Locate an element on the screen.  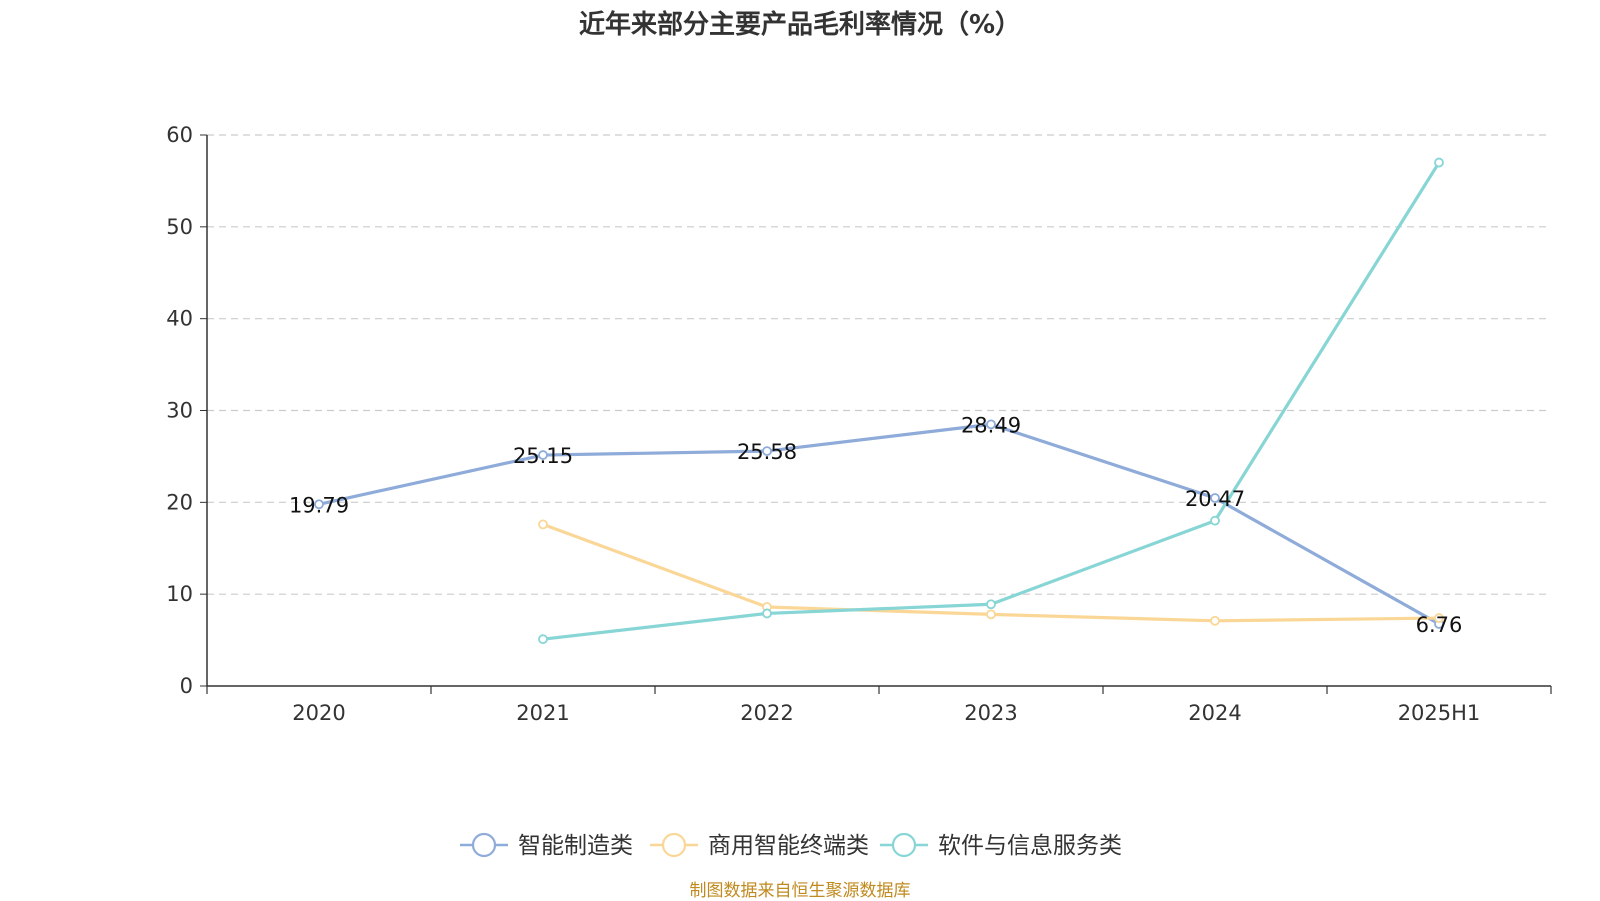
chart-title: 近年来部分主要产品毛利率情况（%） is located at coordinates (800, 25).